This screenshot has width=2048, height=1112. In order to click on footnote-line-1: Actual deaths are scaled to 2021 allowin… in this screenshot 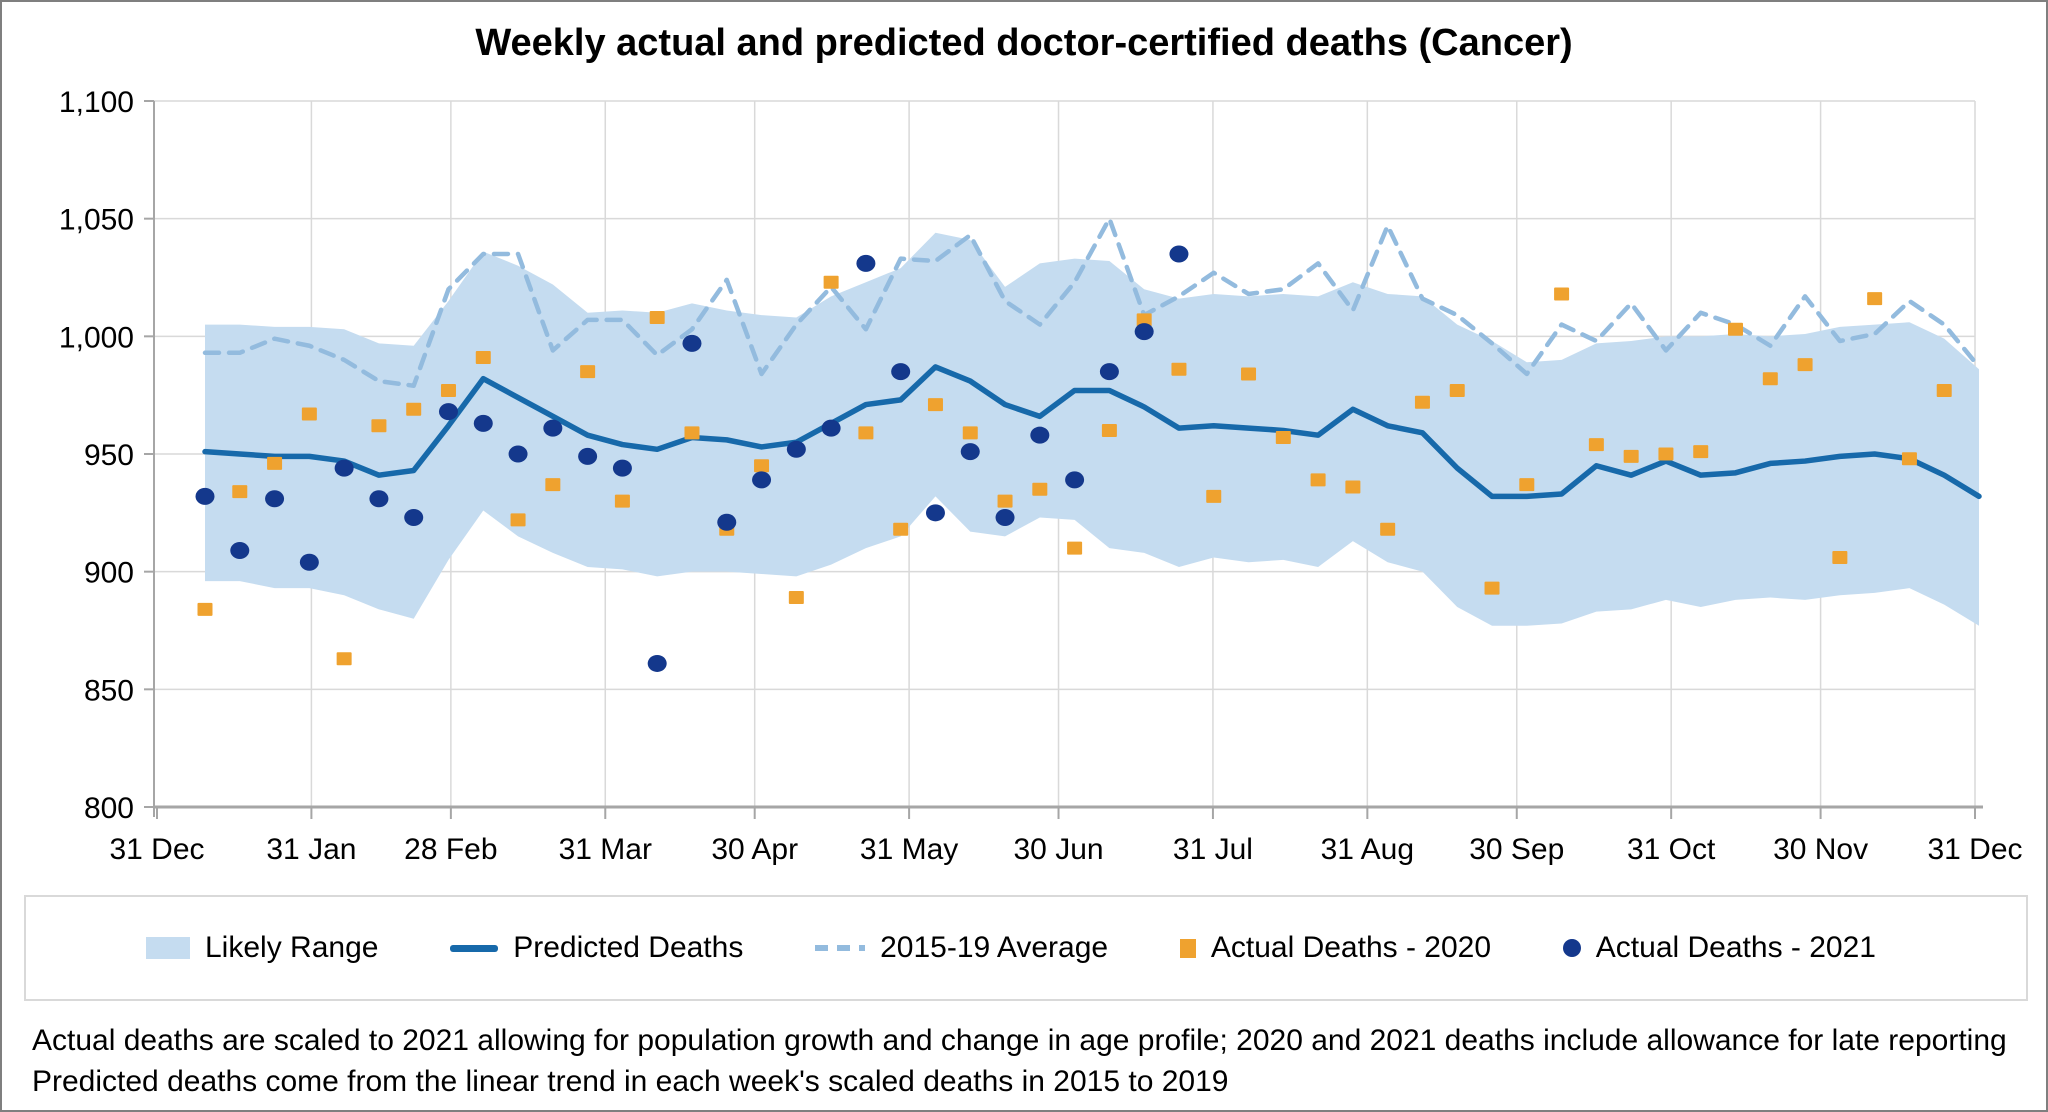, I will do `click(1019, 1040)`.